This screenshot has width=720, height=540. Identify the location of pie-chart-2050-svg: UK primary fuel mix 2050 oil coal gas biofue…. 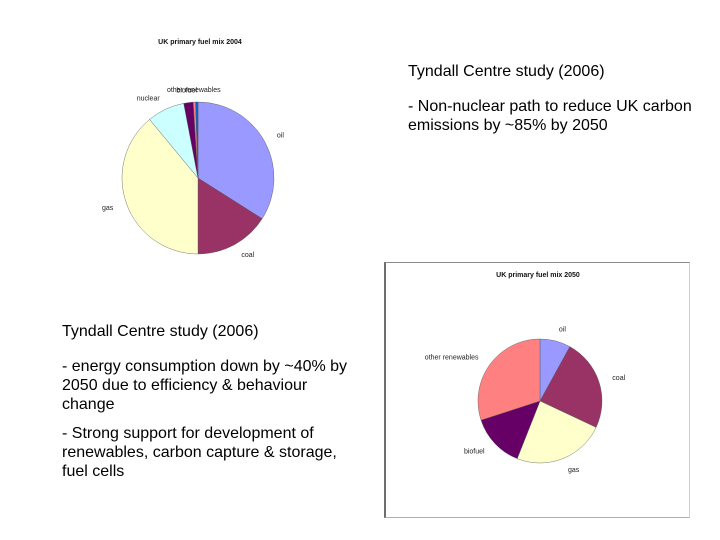
(525, 373).